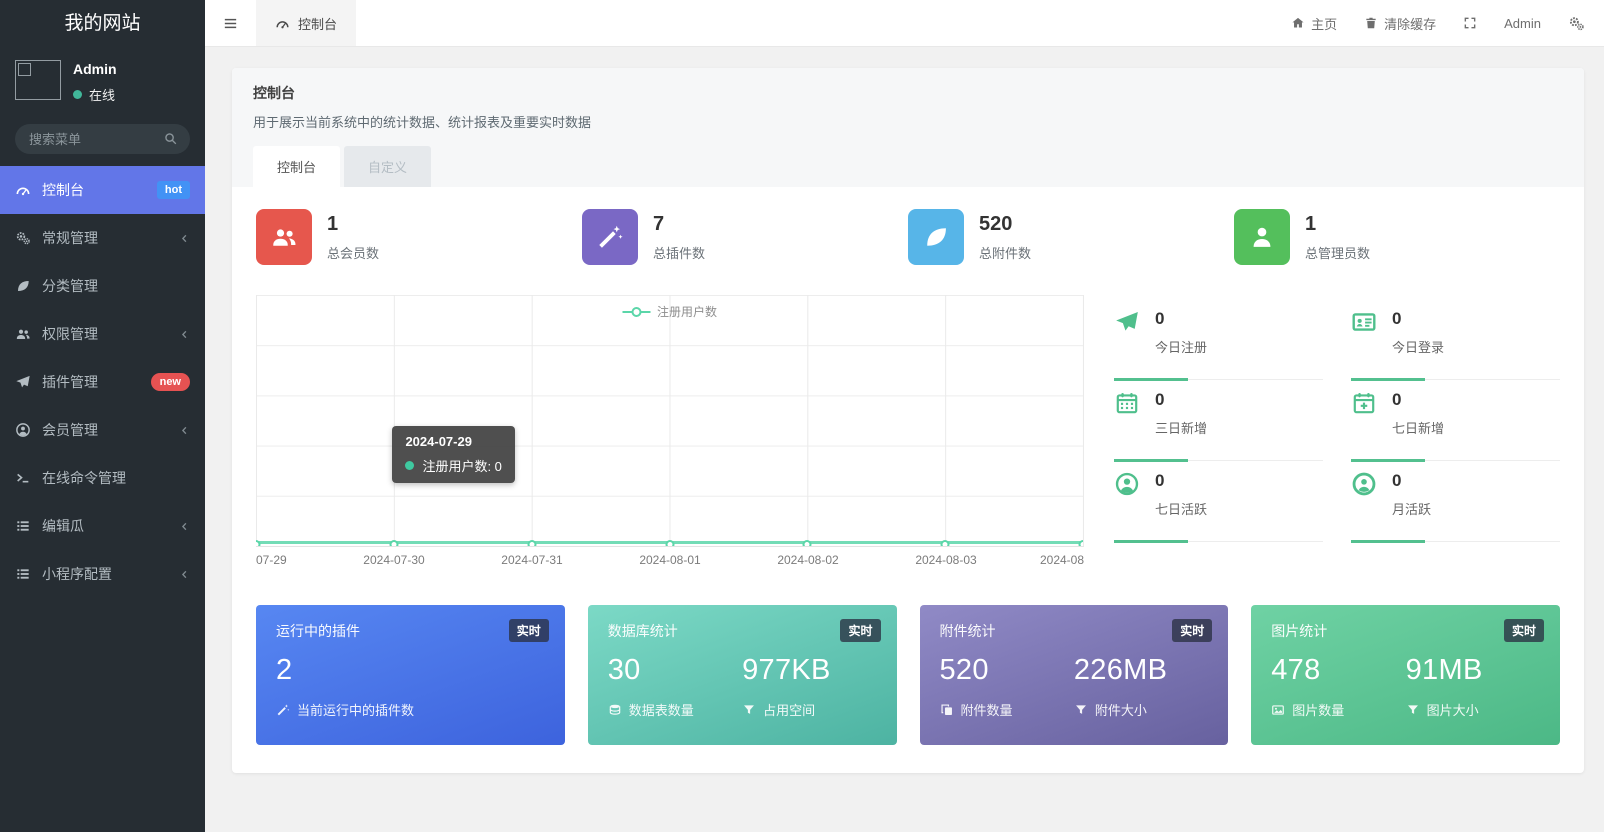  Describe the element at coordinates (102, 238) in the screenshot. I see `sidebar-item-general: 常规管理` at that location.